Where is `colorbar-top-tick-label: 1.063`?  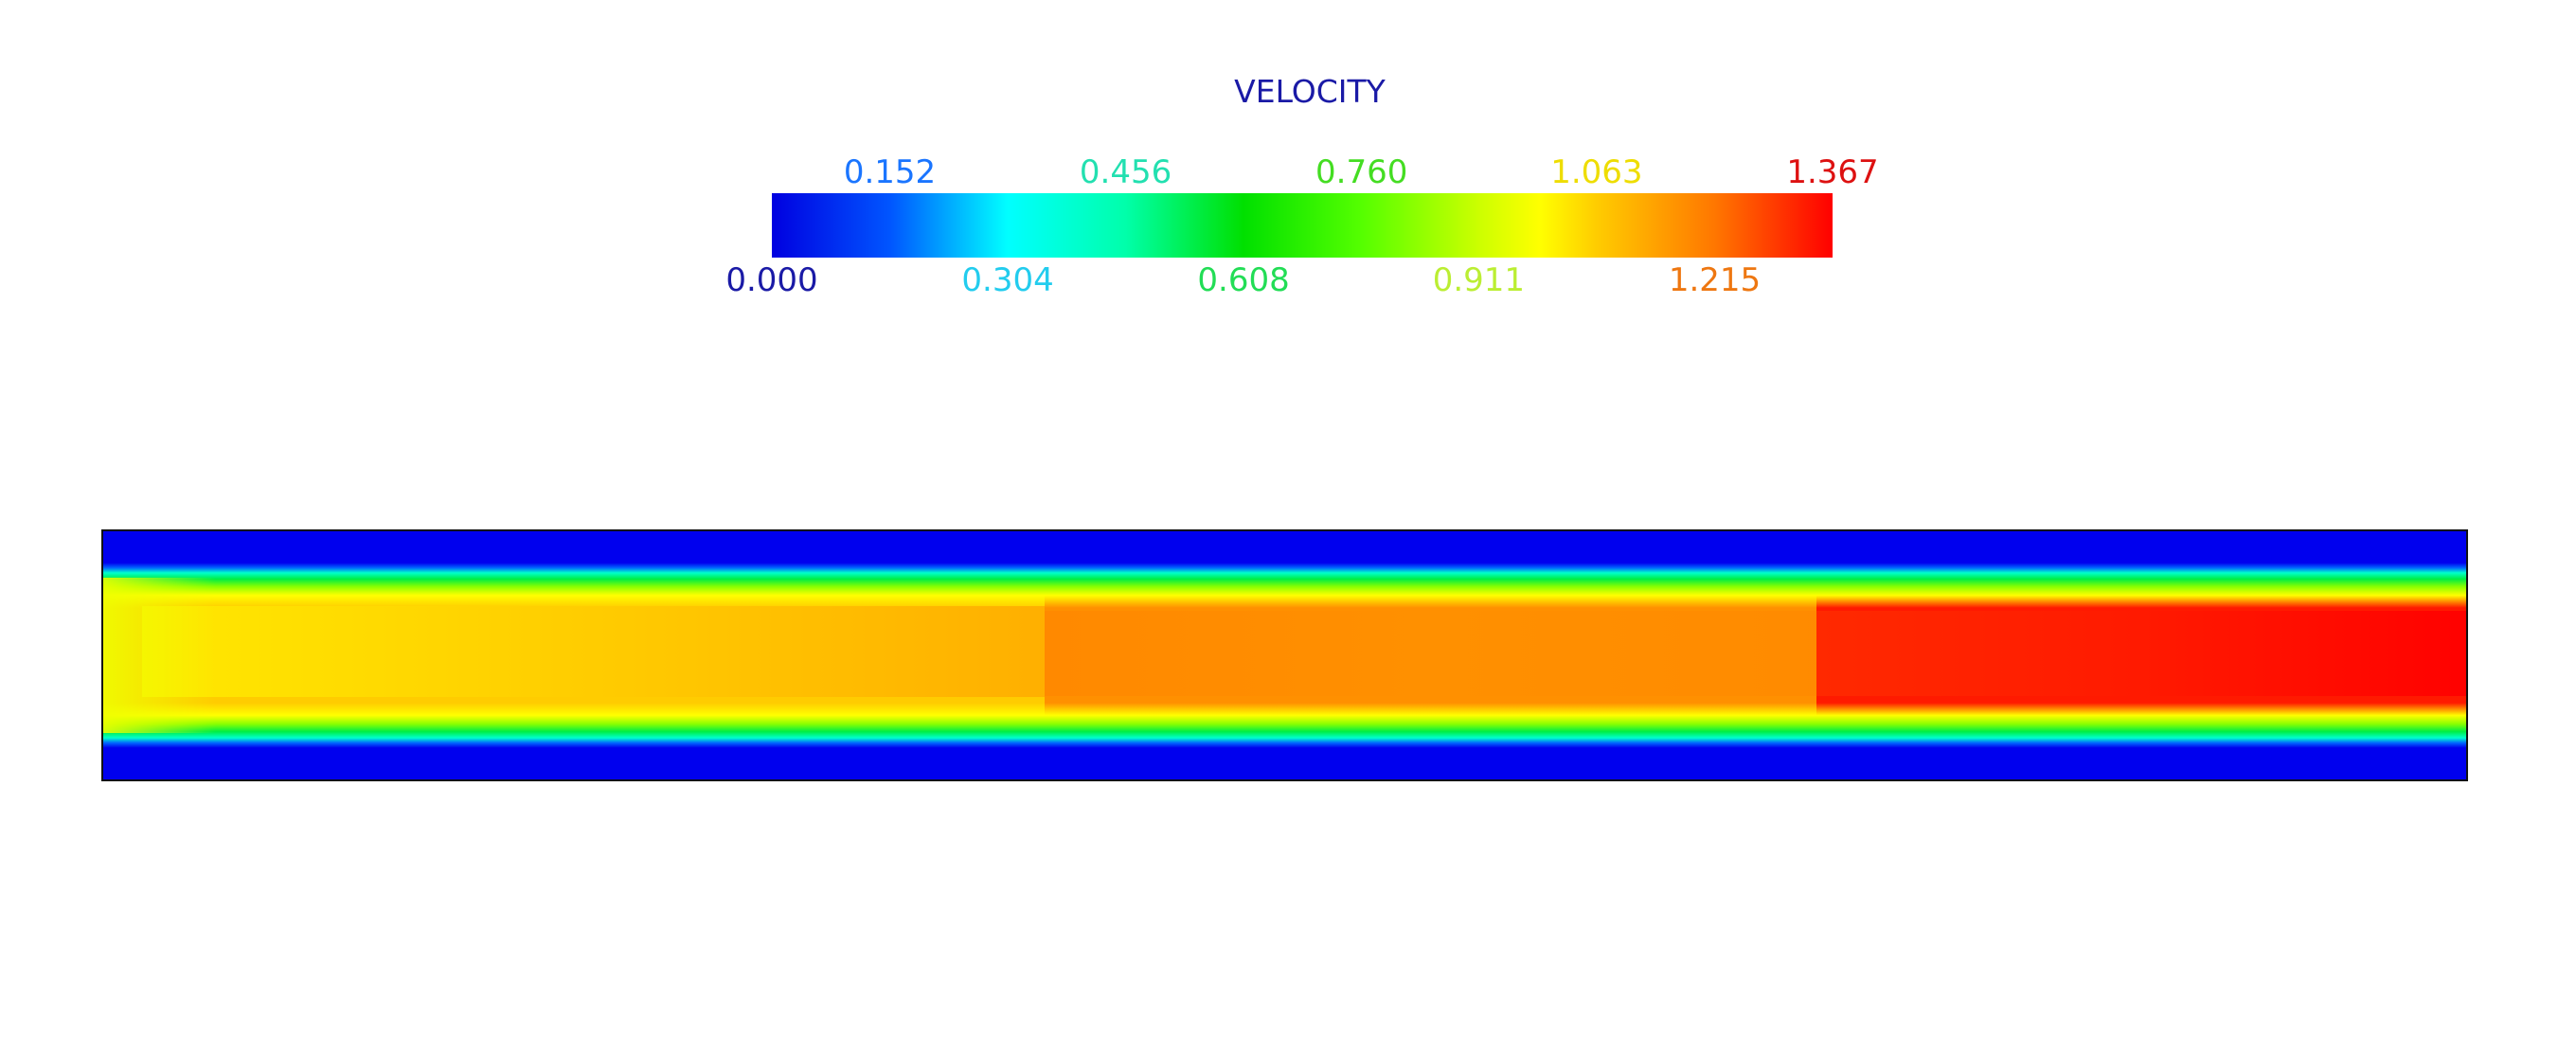 colorbar-top-tick-label: 1.063 is located at coordinates (1596, 172).